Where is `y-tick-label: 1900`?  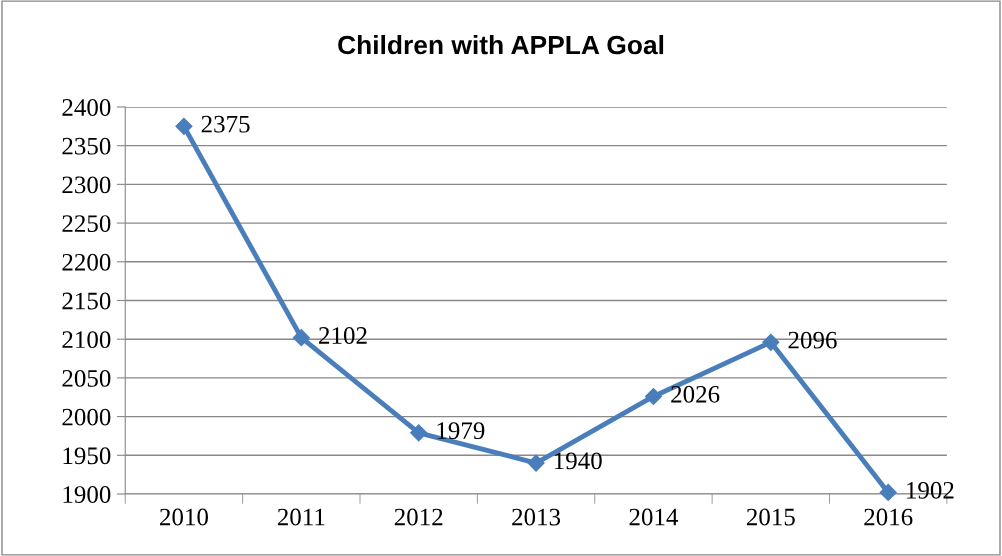 y-tick-label: 1900 is located at coordinates (87, 494).